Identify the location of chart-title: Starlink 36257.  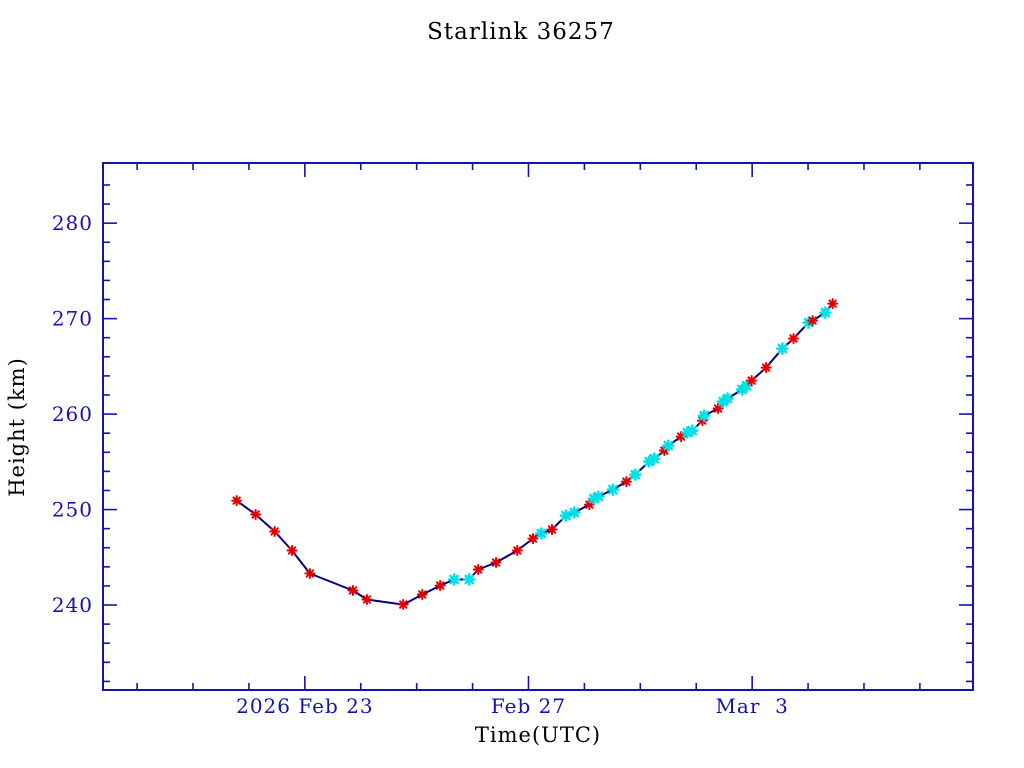
(521, 32).